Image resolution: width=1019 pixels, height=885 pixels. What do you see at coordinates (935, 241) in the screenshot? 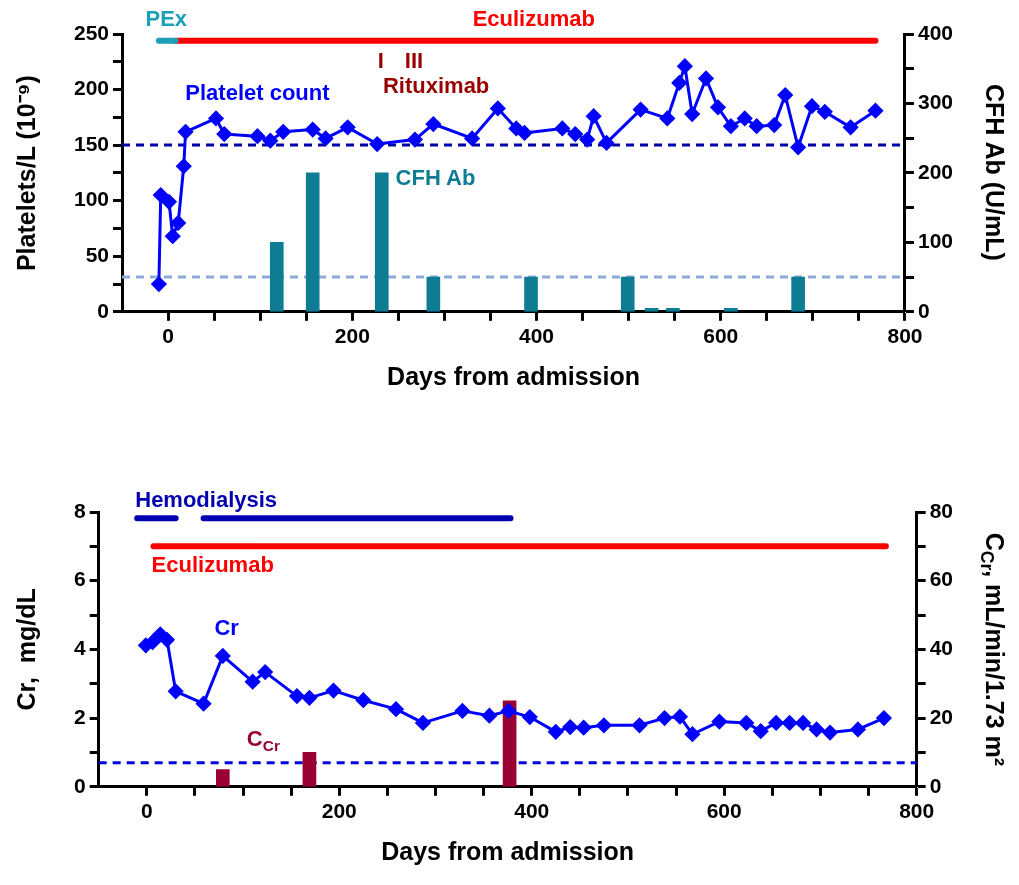
I see `y2-tick-label: 100` at bounding box center [935, 241].